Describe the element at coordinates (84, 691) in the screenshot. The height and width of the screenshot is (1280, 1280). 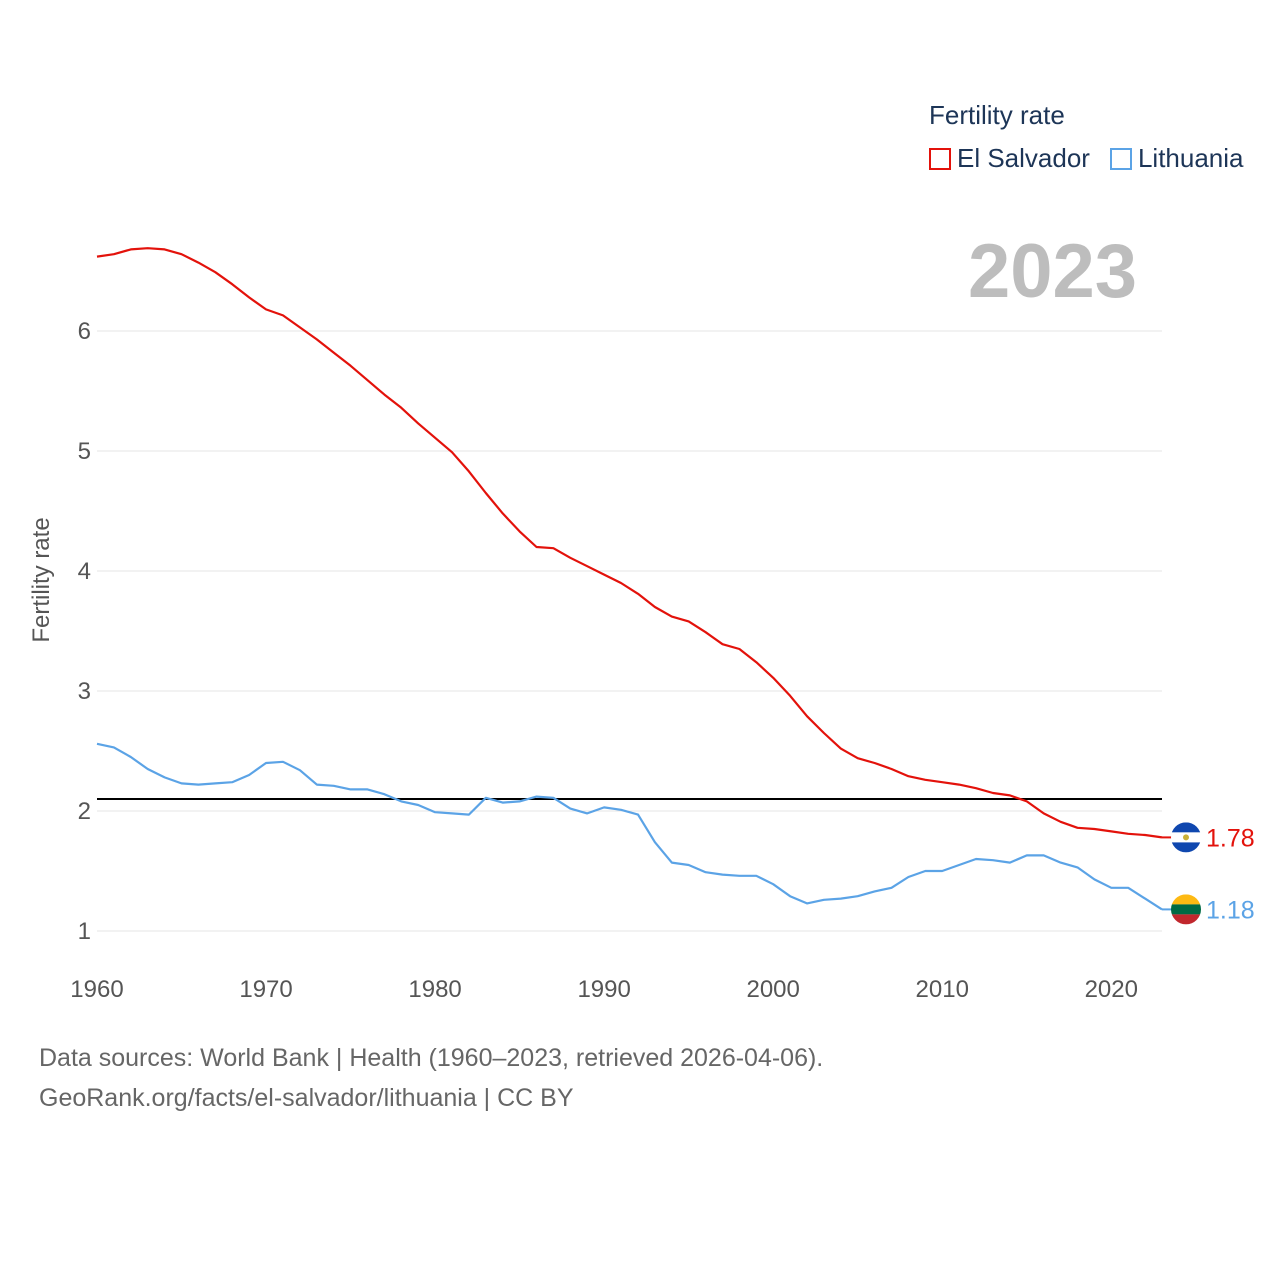
I see `y-tick-label: 3` at that location.